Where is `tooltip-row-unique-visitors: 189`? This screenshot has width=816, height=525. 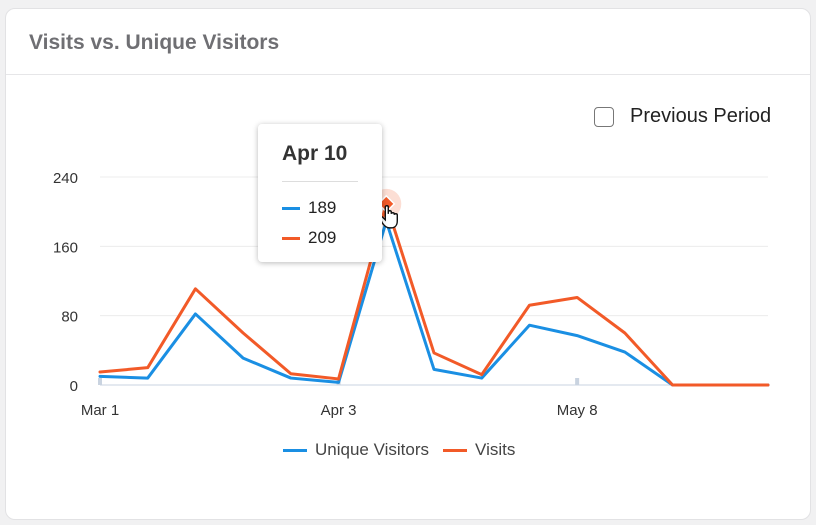 tooltip-row-unique-visitors: 189 is located at coordinates (309, 208).